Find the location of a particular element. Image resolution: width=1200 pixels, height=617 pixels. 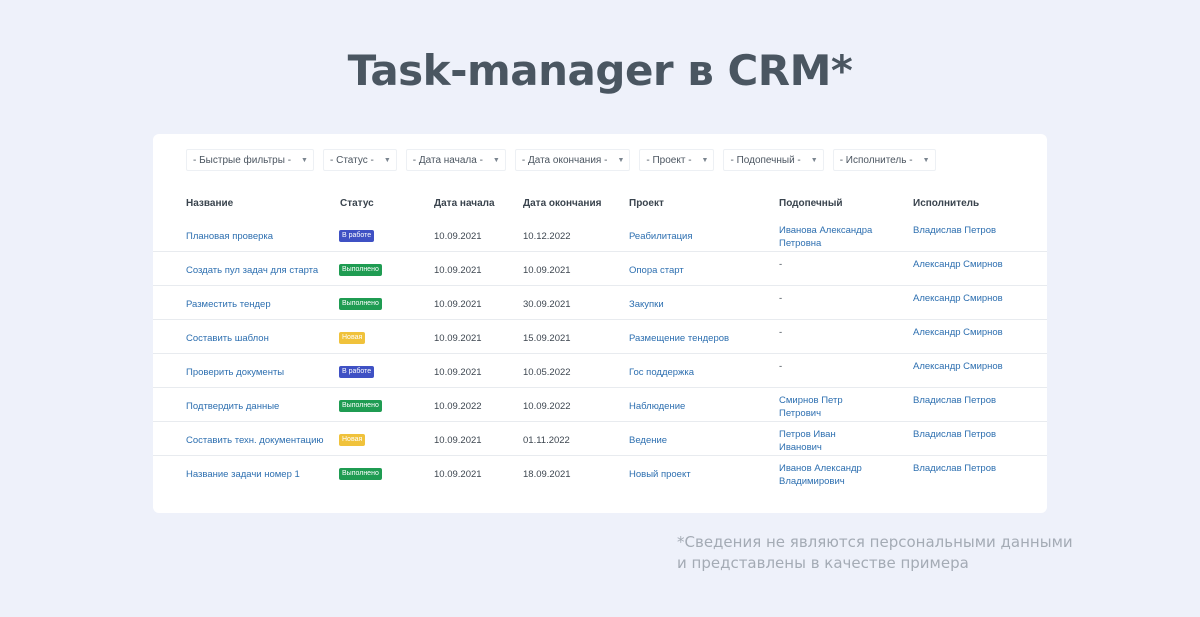

filter-status: - Статус - ▼ is located at coordinates (359, 160).